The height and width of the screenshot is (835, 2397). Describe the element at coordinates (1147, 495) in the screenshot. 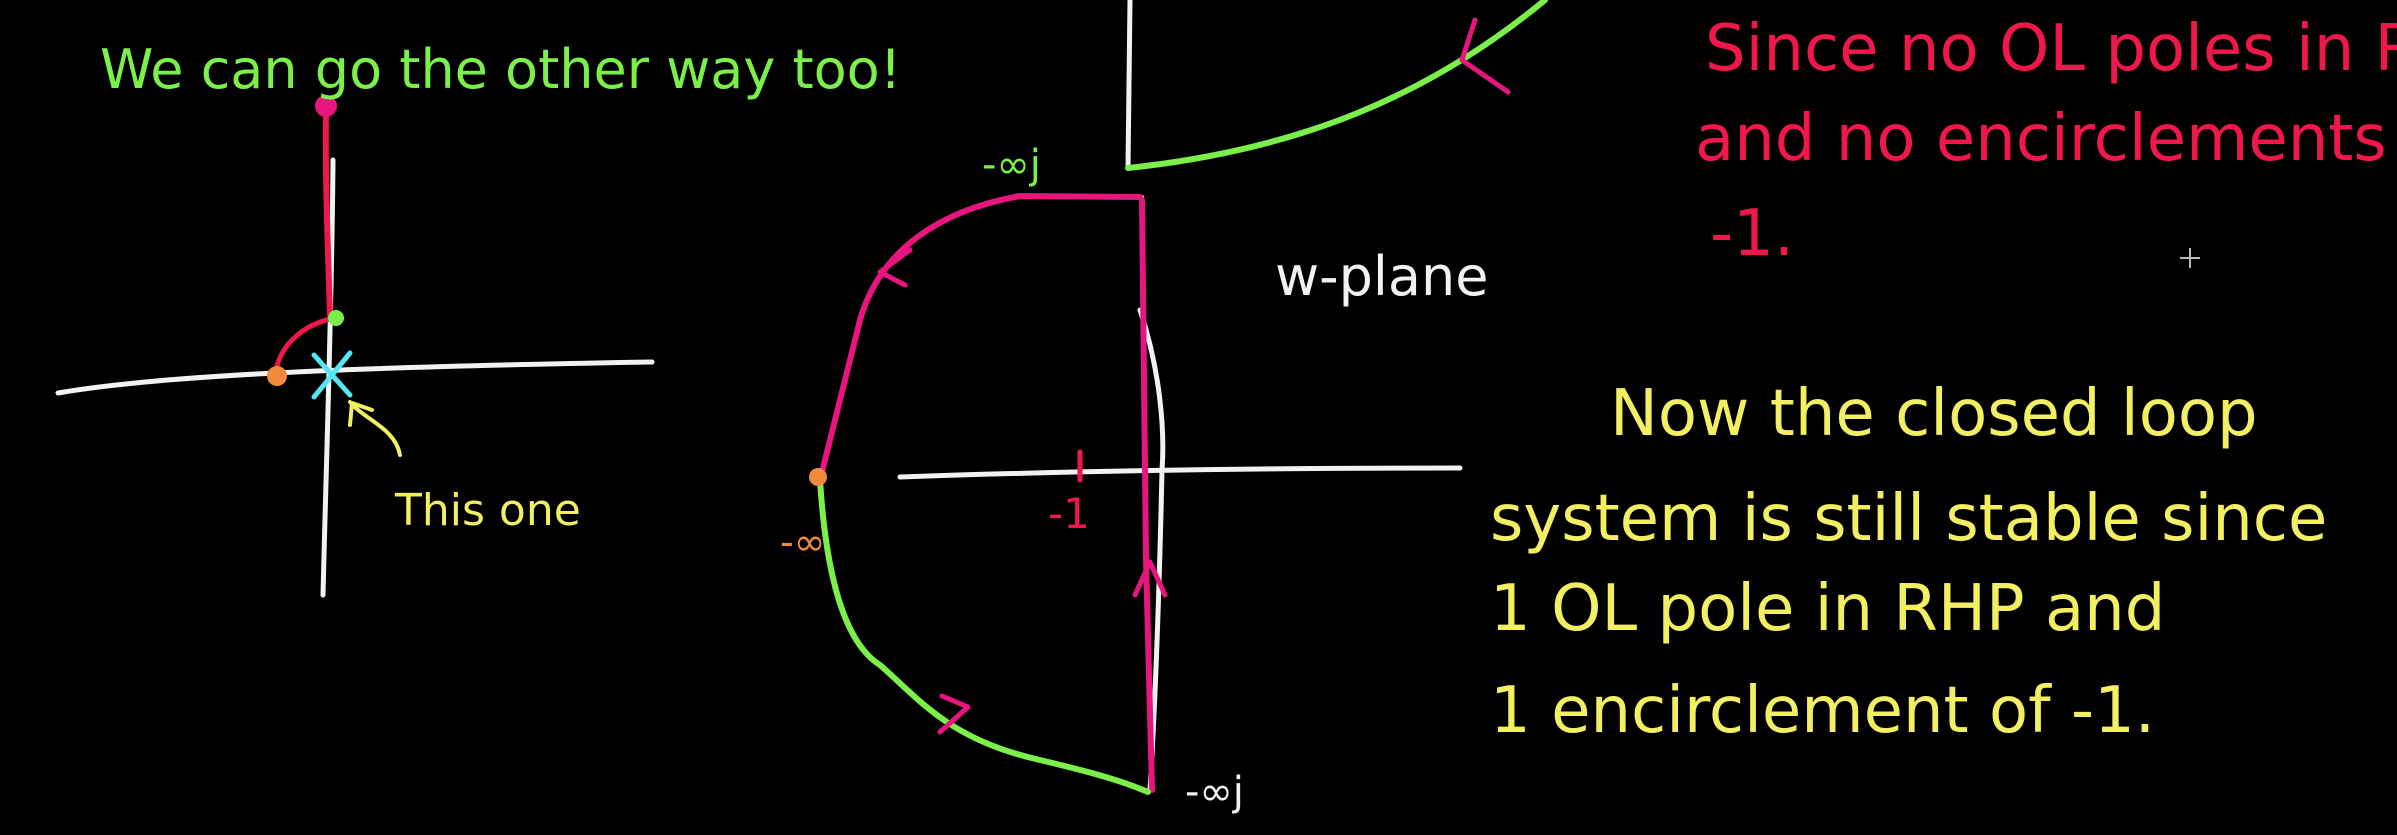

I see `nyquist-magenta-lower` at that location.